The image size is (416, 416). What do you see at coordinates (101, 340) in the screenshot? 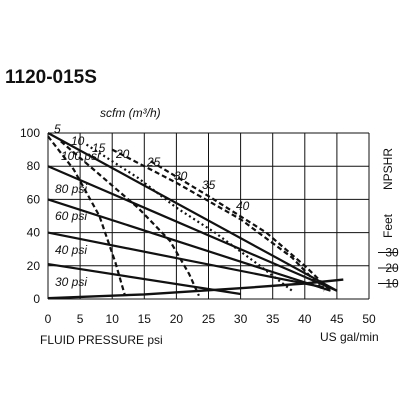
I see `x-axis-title: FLUID PRESSURE psi` at bounding box center [101, 340].